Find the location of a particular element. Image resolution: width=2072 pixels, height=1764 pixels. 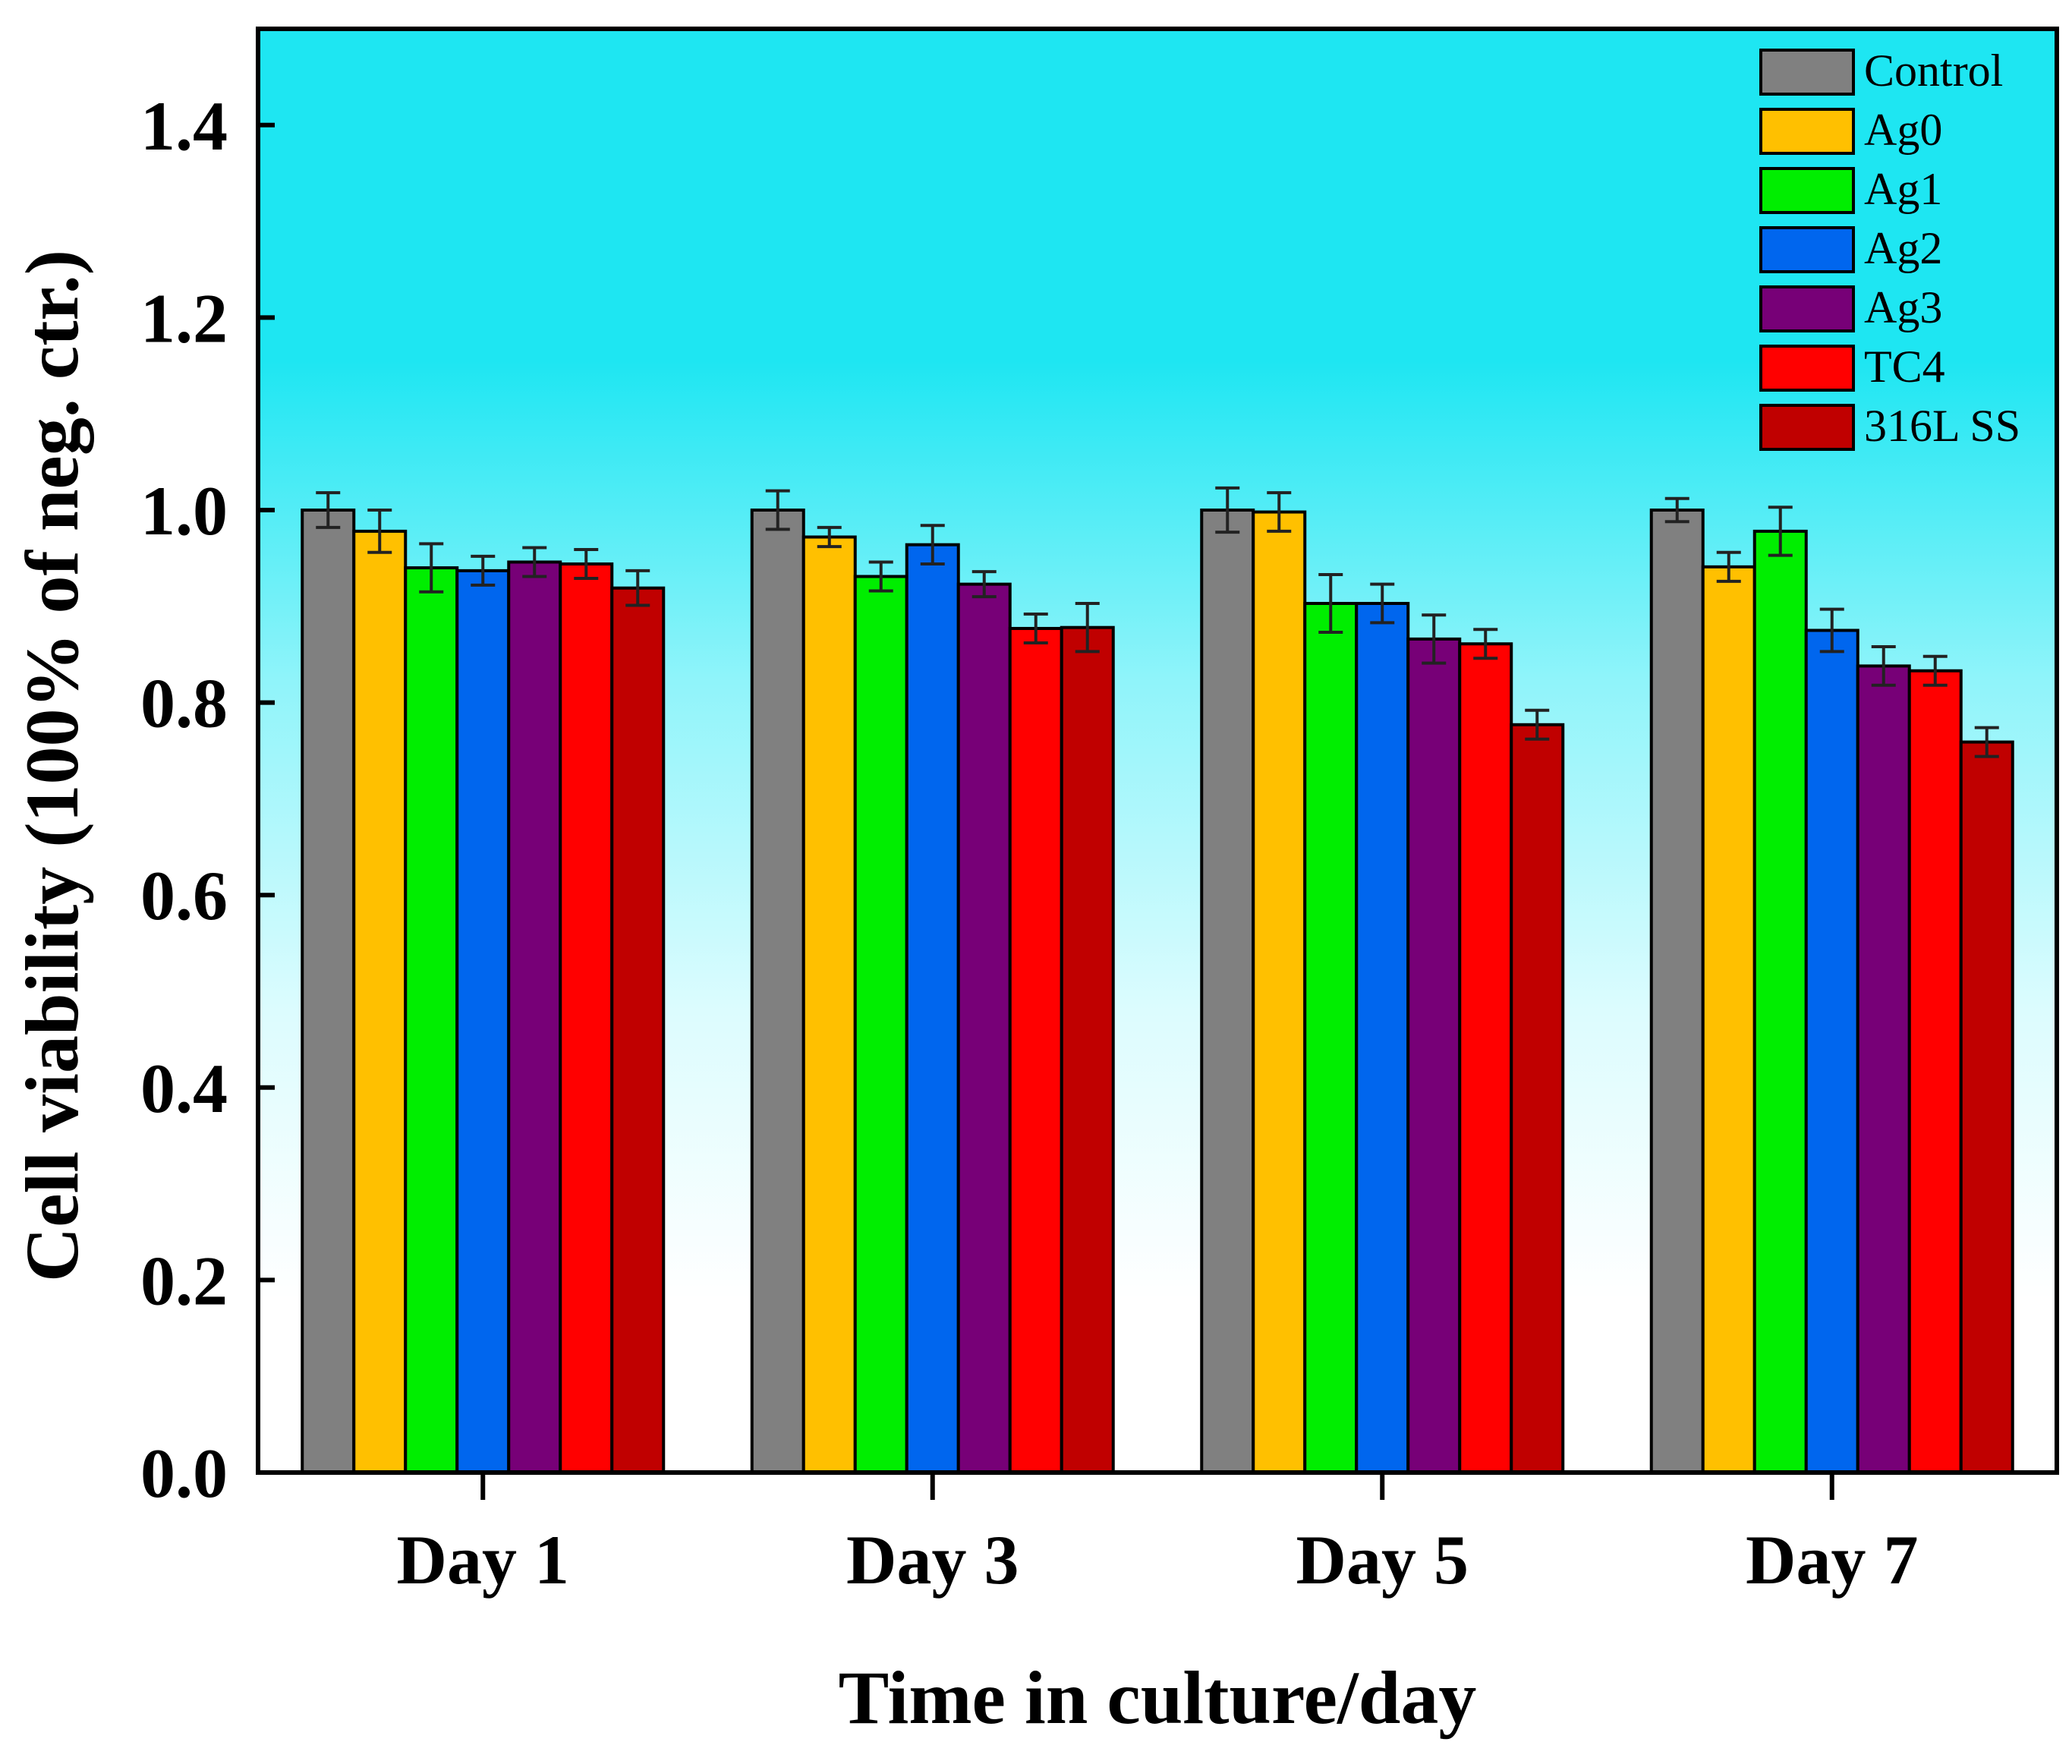

y-tick-label: 0.6 is located at coordinates (184, 895).